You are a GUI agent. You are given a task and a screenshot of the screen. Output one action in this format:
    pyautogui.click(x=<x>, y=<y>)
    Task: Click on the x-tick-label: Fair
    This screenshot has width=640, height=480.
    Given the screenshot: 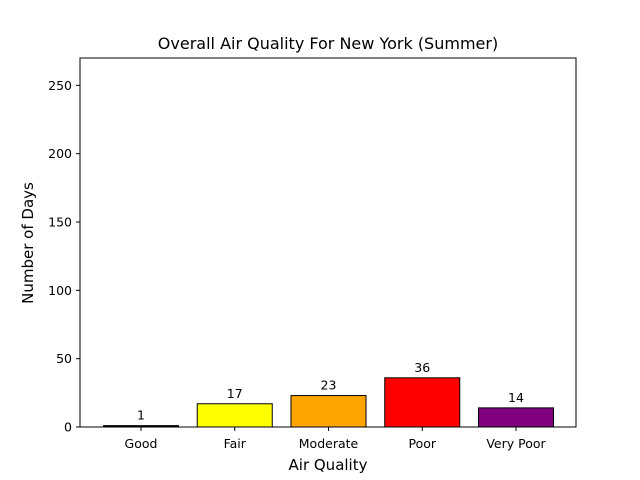 What is the action you would take?
    pyautogui.click(x=235, y=443)
    